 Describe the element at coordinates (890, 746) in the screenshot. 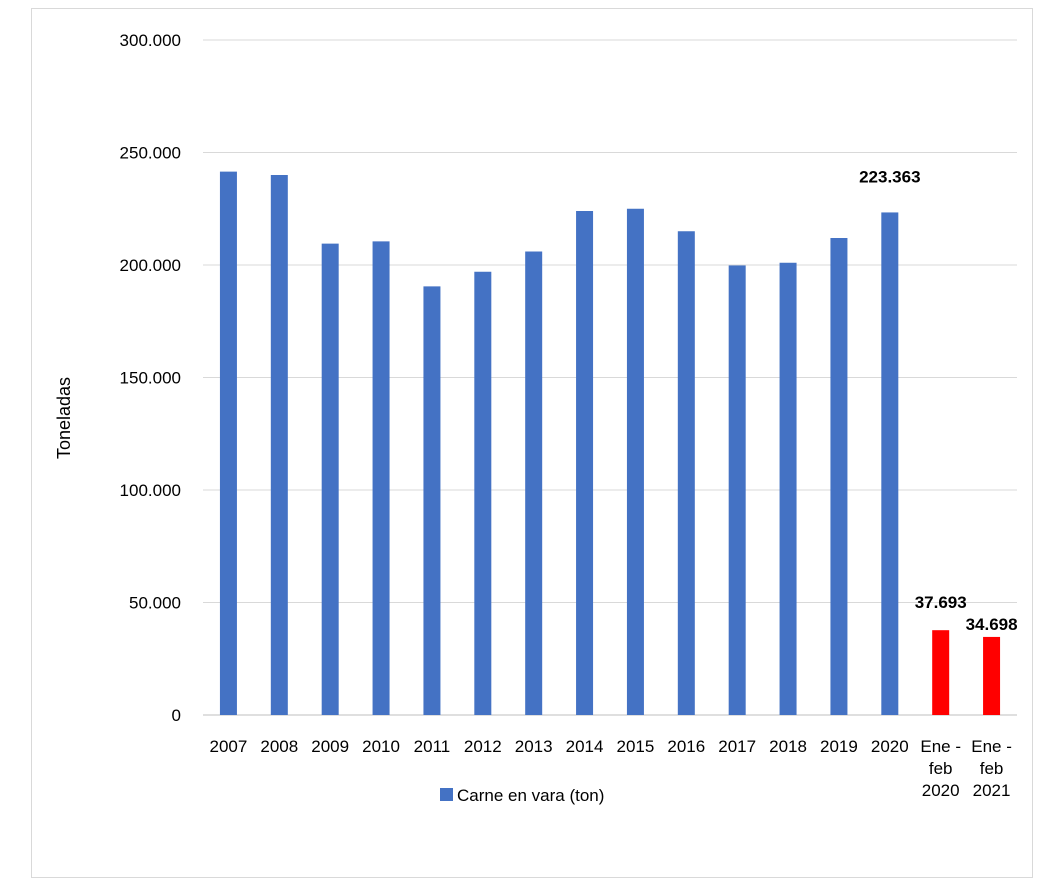

I see `x-tick-label: 2020` at that location.